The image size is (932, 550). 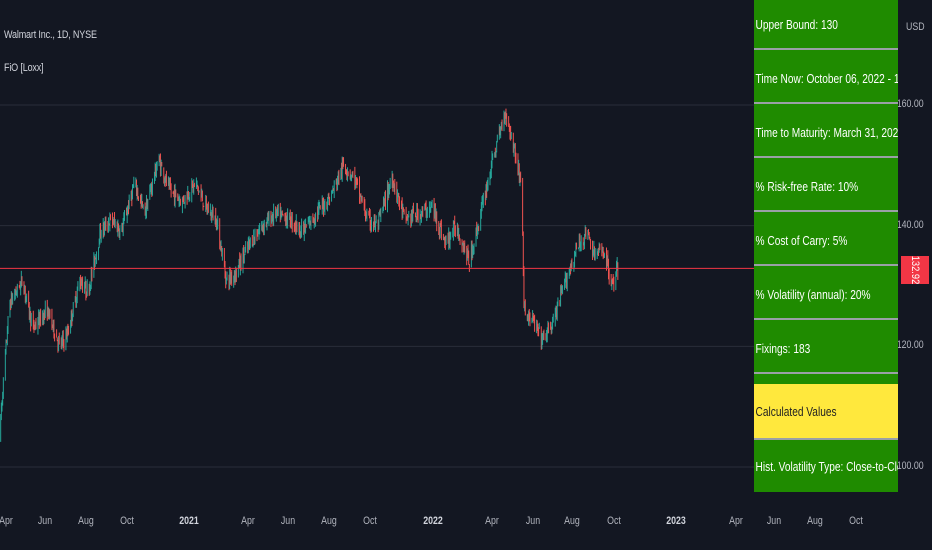 What do you see at coordinates (915, 27) in the screenshot?
I see `currency-label: USD` at bounding box center [915, 27].